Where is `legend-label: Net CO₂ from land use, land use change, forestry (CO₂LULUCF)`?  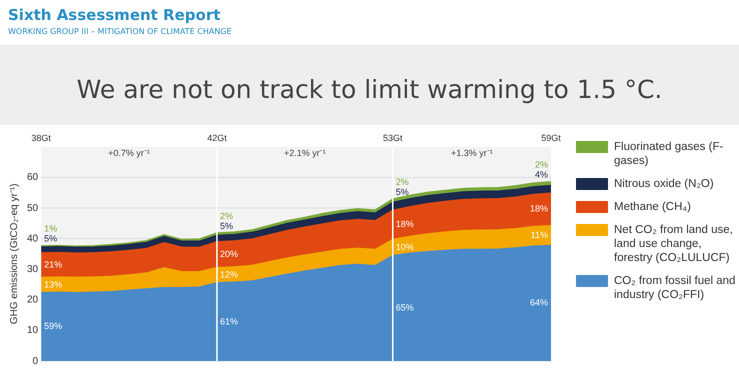 legend-label: Net CO₂ from land use, land use change, forestry (CO₂LULUCF) is located at coordinates (674, 244).